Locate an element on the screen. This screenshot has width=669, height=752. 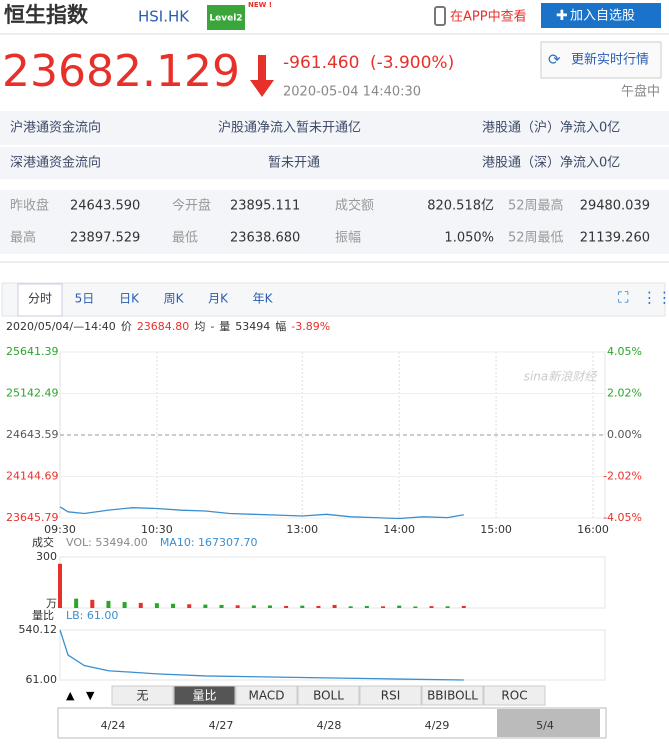
badge-bg is located at coordinates (226, 17).